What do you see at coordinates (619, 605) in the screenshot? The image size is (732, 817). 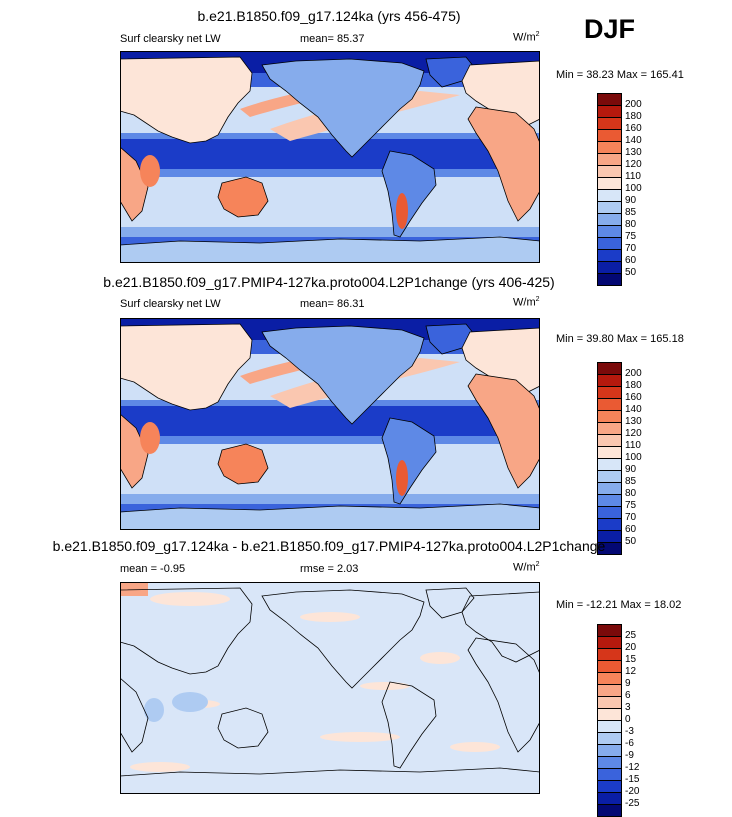 I see `panel-3-minmax: Min = -12.21 Max = 18.02` at bounding box center [619, 605].